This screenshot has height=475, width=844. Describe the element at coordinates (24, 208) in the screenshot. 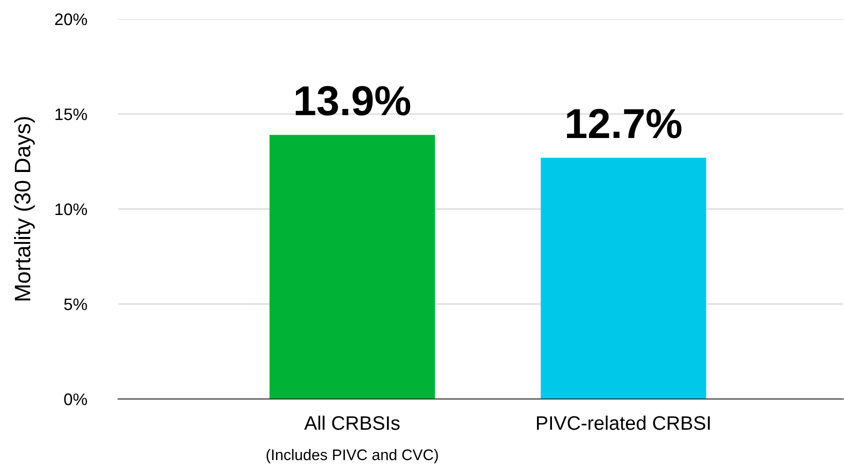

I see `y-axis-title: Mortality (30 Days)` at that location.